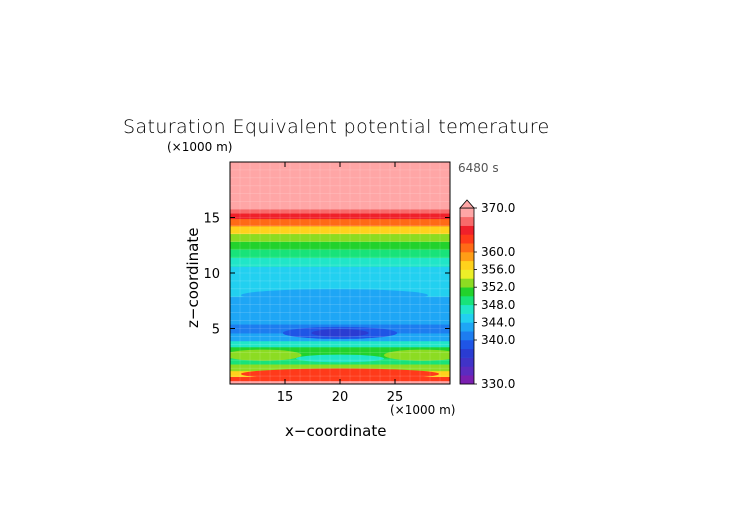 This screenshot has width=752, height=532. Describe the element at coordinates (211, 274) in the screenshot. I see `y-tick-label: 10` at that location.